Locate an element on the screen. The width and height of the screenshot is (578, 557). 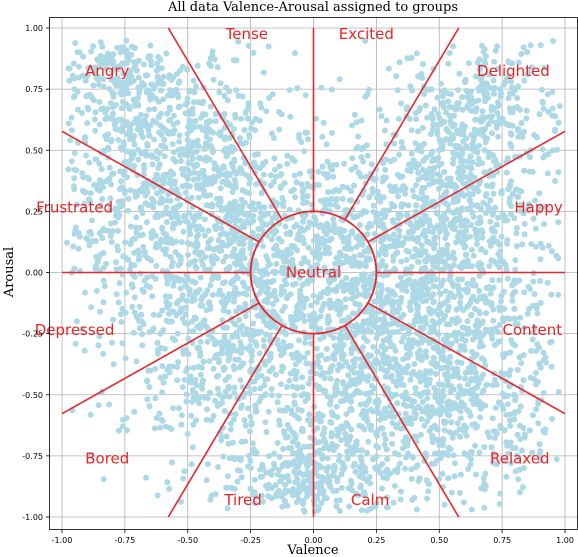
y-tick-label: -1.00 is located at coordinates (32, 517).